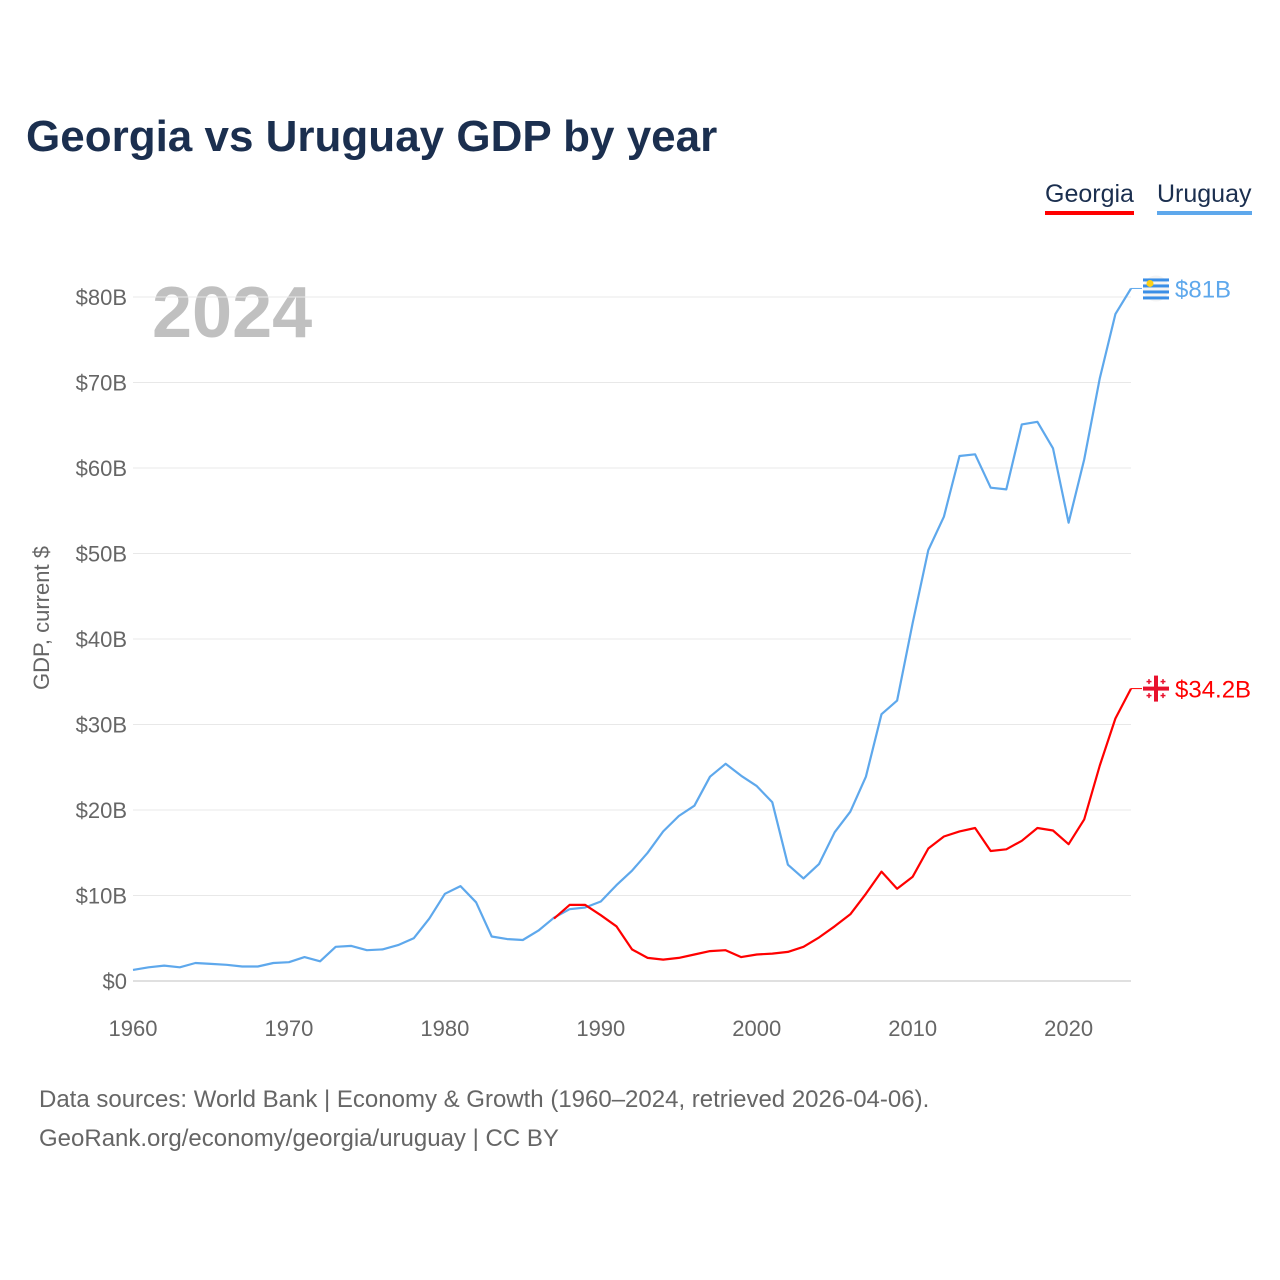 This screenshot has width=1280, height=1280. What do you see at coordinates (101, 468) in the screenshot?
I see `y-tick-label: $60B` at bounding box center [101, 468].